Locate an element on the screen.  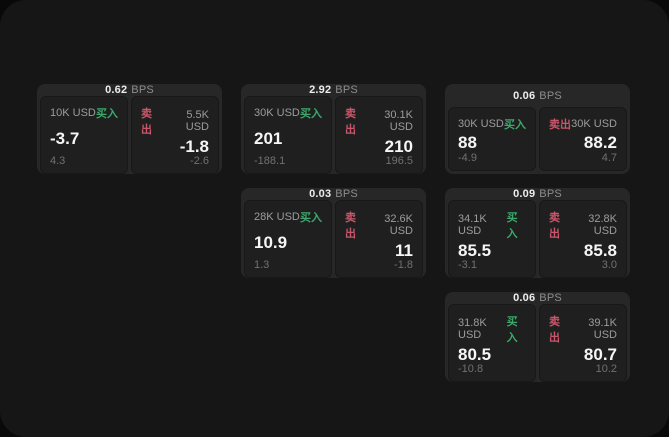
buy-price: 80.5 is located at coordinates (475, 354).